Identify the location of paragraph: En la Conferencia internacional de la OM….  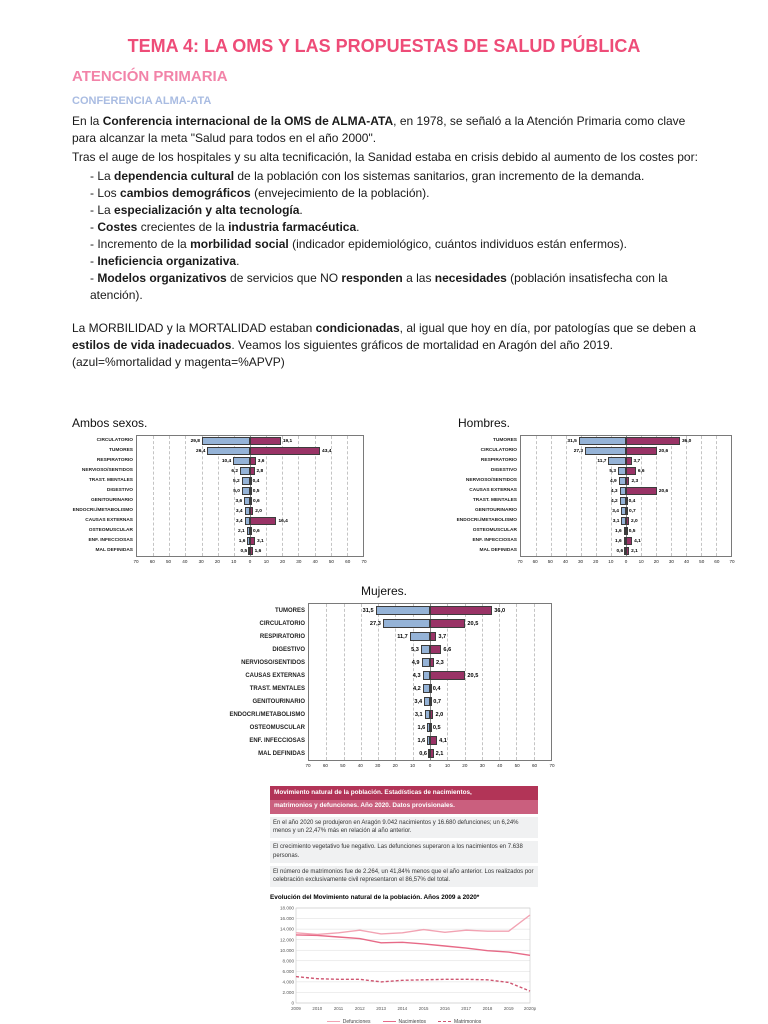
(379, 129).